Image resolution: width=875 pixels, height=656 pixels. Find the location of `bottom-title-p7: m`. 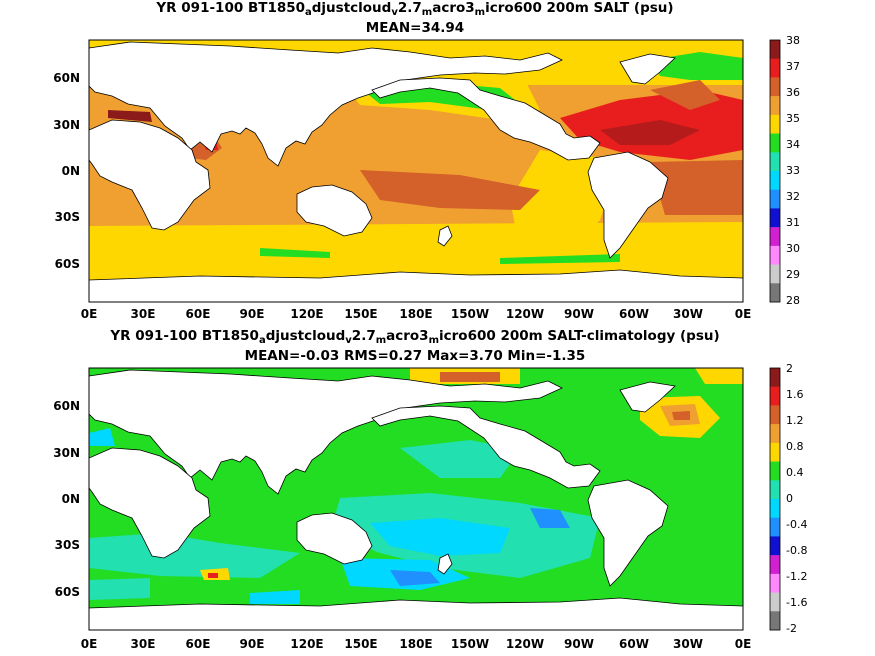

bottom-title-p7: m is located at coordinates (434, 340).